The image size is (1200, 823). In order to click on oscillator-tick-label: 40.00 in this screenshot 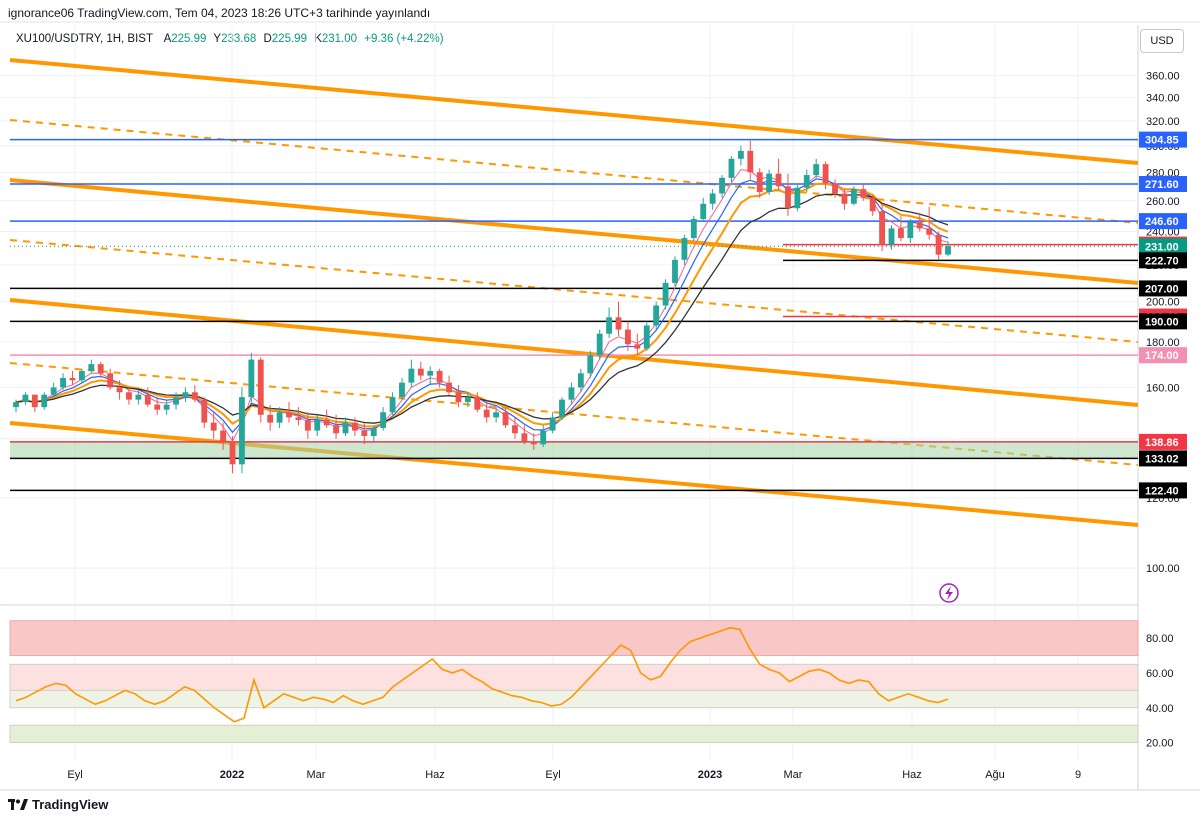, I will do `click(1160, 709)`.